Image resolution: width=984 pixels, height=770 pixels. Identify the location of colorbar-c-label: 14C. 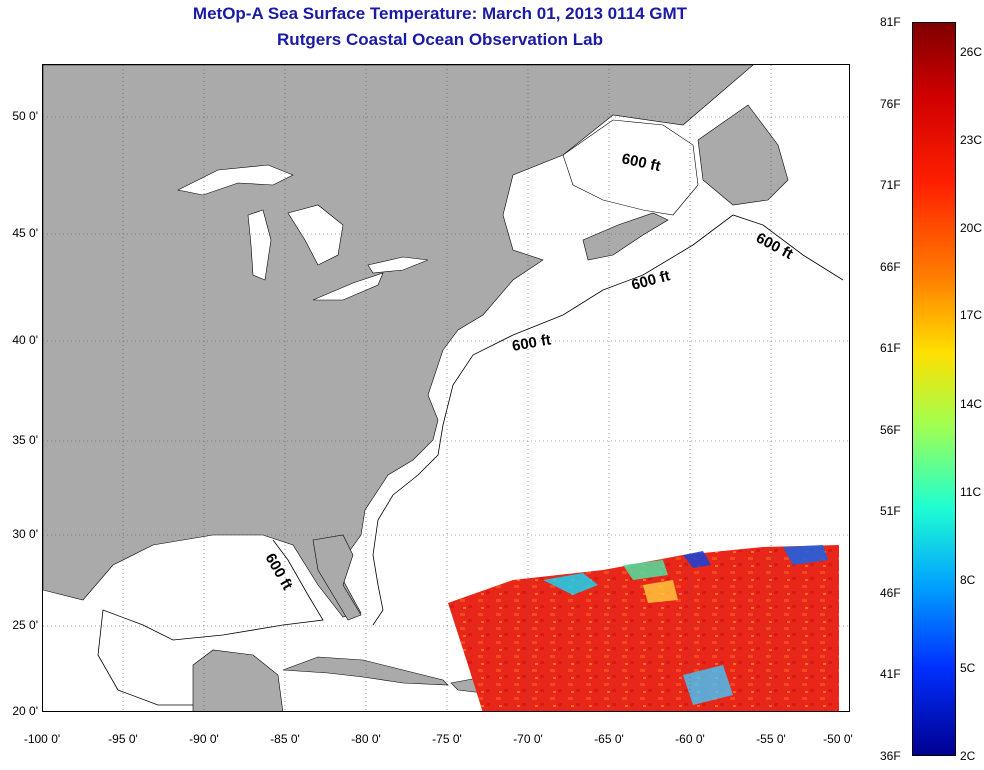
(971, 404).